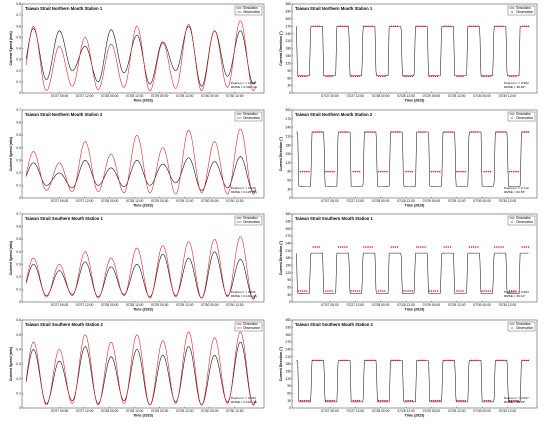 The height and width of the screenshot is (427, 550). Describe the element at coordinates (18, 335) in the screenshot. I see `y-tick-label: 0.5` at that location.